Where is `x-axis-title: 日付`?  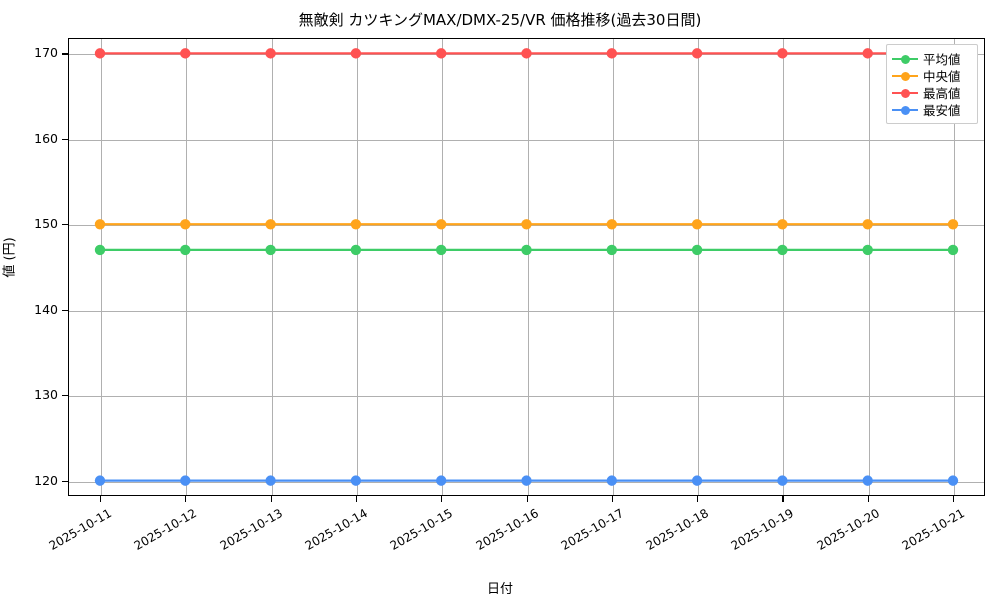 x-axis-title: 日付 is located at coordinates (499, 589).